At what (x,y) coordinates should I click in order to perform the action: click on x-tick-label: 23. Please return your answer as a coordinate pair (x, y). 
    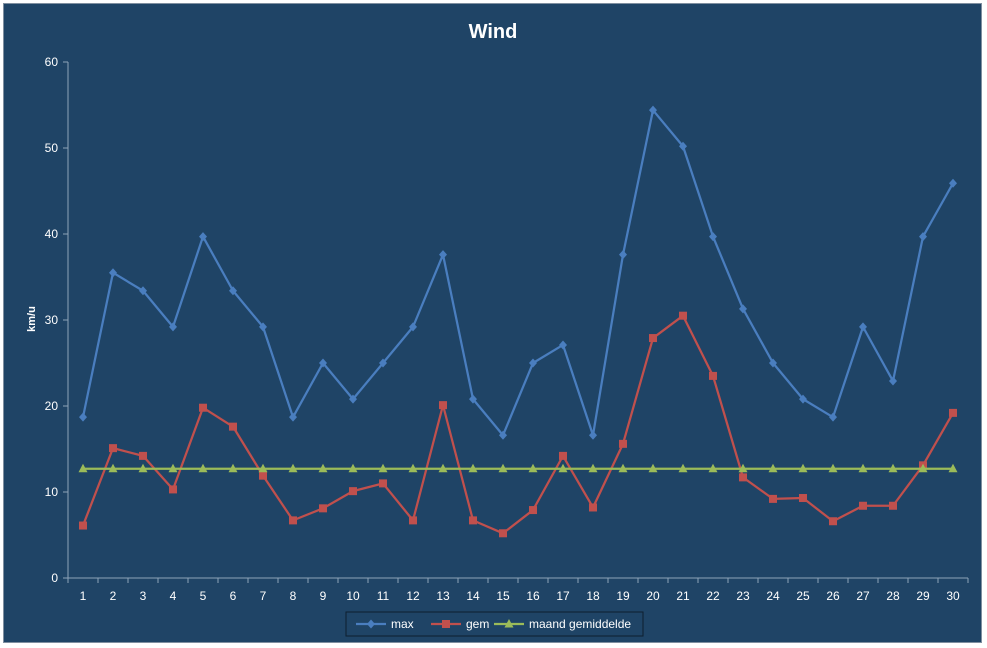
    Looking at the image, I should click on (743, 596).